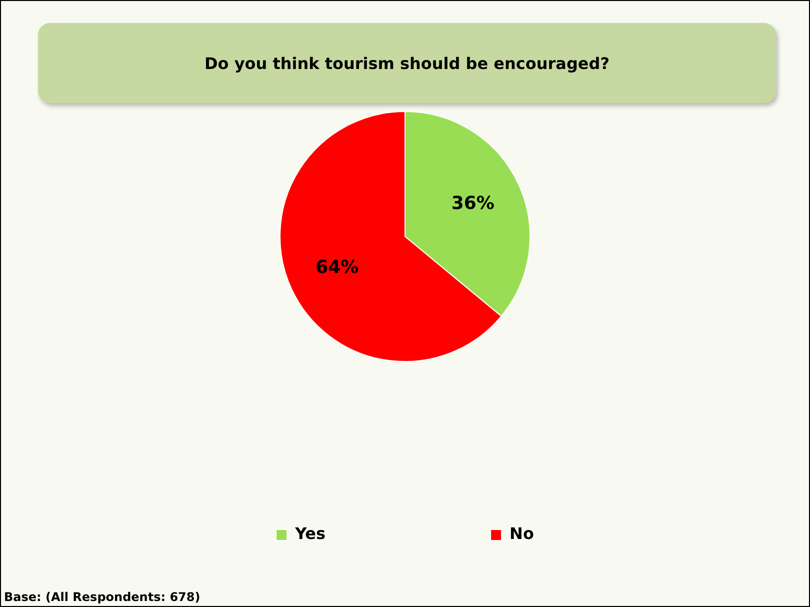 The width and height of the screenshot is (810, 607). What do you see at coordinates (522, 534) in the screenshot?
I see `legend-label: No` at bounding box center [522, 534].